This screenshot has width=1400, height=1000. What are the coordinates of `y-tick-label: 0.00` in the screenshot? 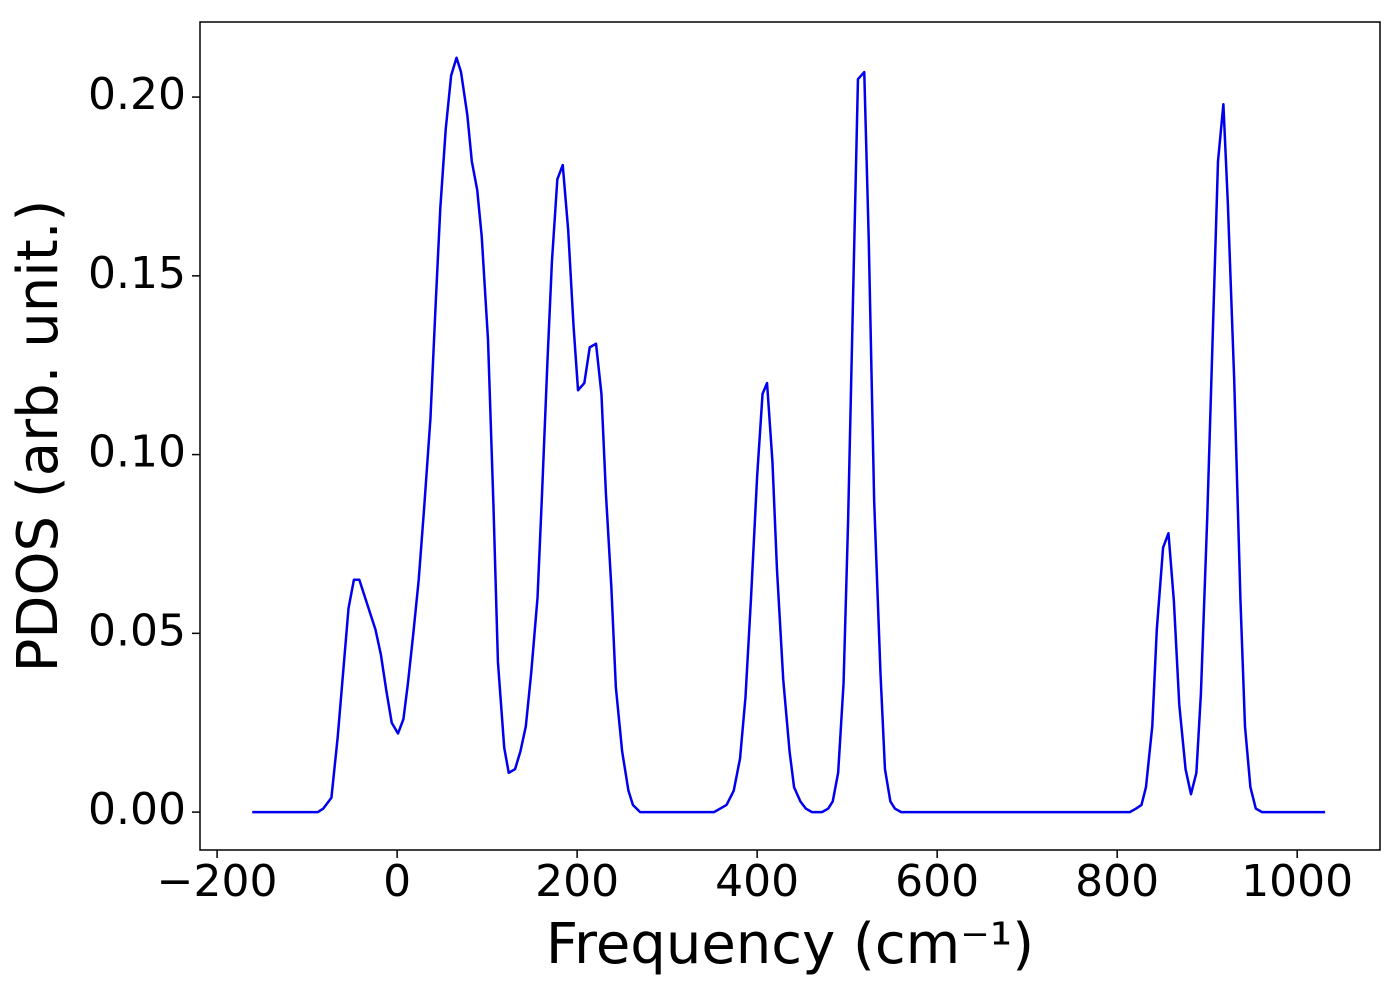 It's located at (137, 809).